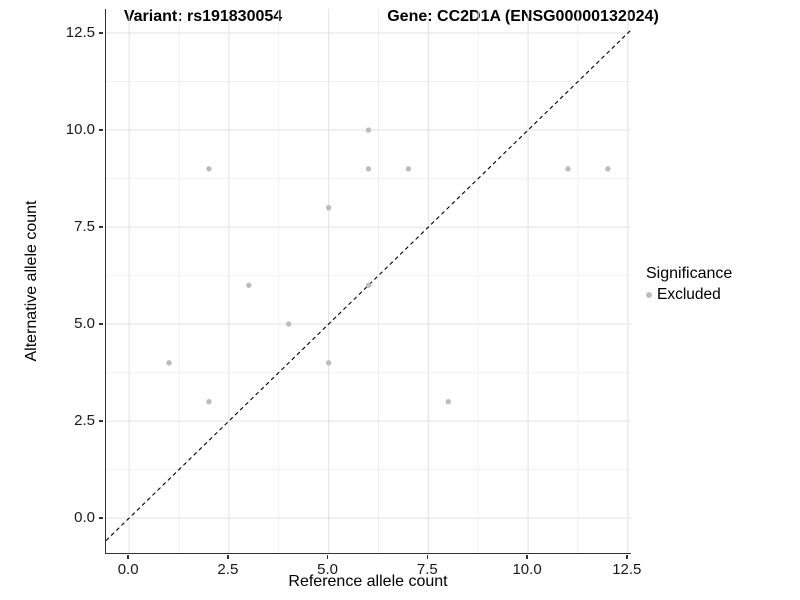 Image resolution: width=800 pixels, height=600 pixels. What do you see at coordinates (427, 569) in the screenshot?
I see `x-tick-label: 7.5` at bounding box center [427, 569].